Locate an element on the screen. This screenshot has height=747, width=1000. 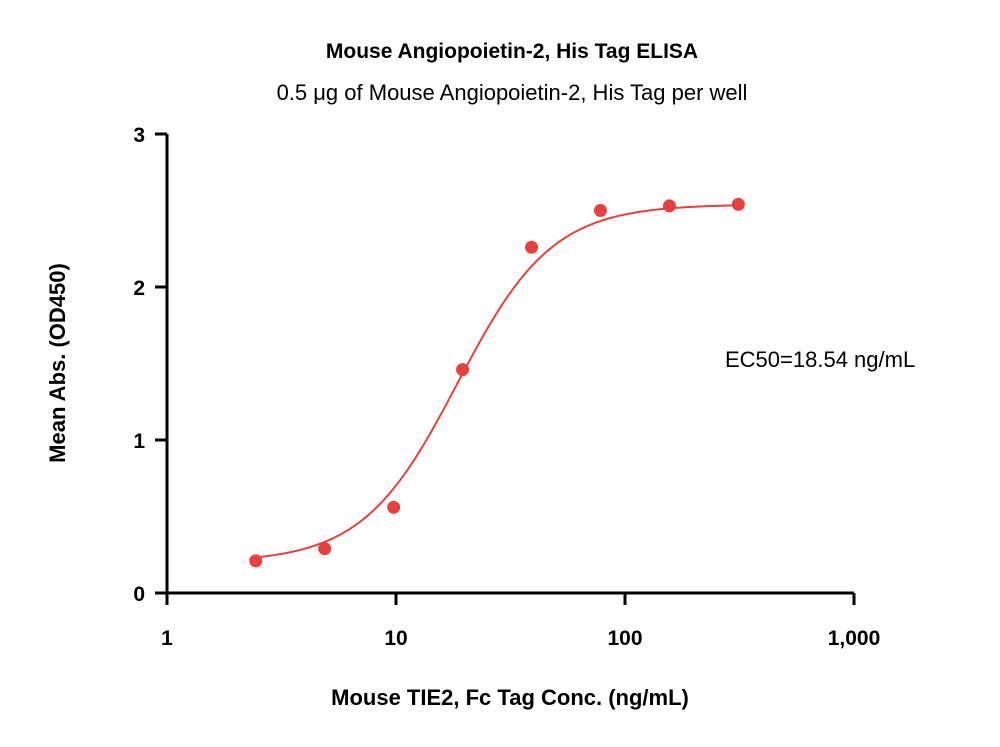
chart-title: Mouse Angiopoietin-2, His Tag ELISA is located at coordinates (512, 51).